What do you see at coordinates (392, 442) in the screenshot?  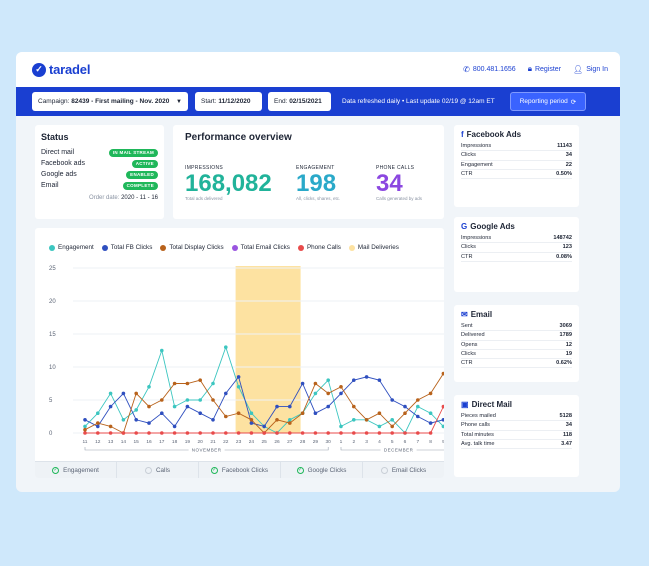 I see `x-tick-label: 5` at bounding box center [392, 442].